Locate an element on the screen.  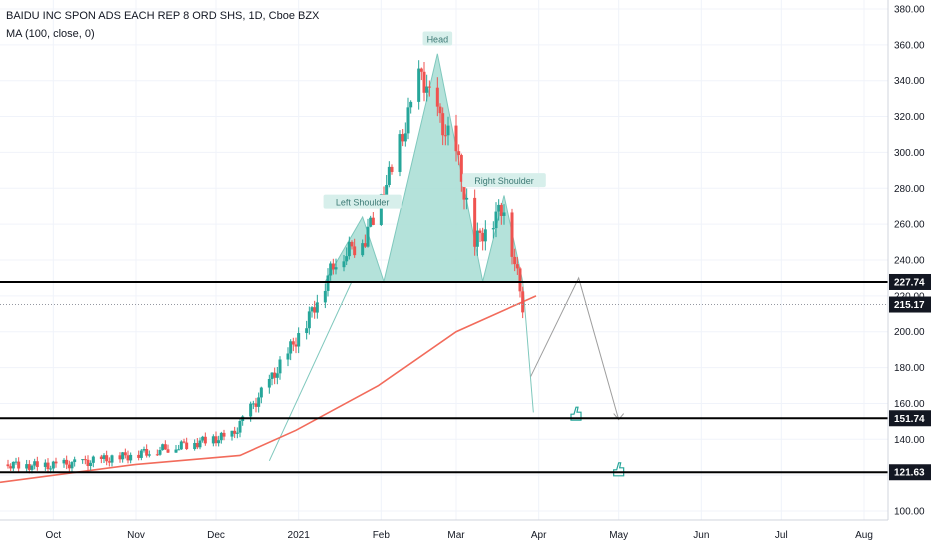
y-tick-label: 340.00 is located at coordinates (909, 81).